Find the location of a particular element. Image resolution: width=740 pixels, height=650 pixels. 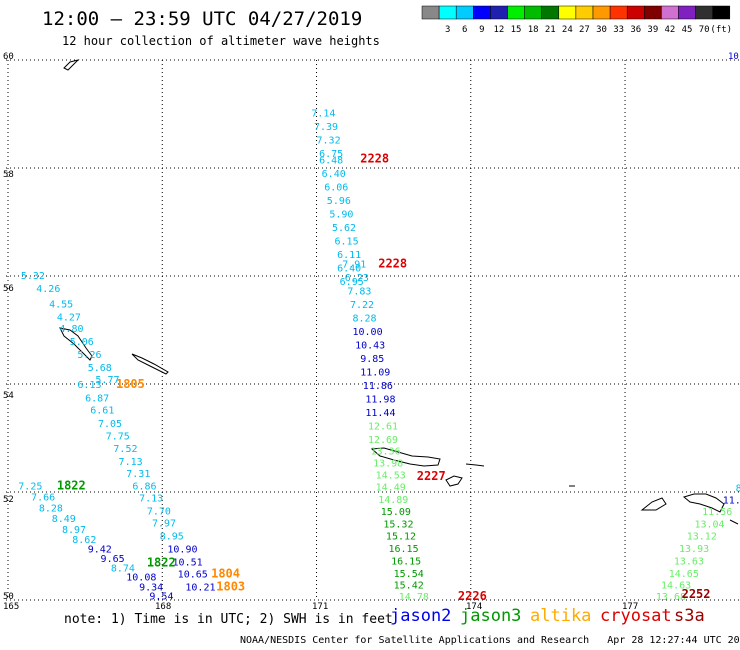

wave-height-value: 8.28 is located at coordinates (365, 318).